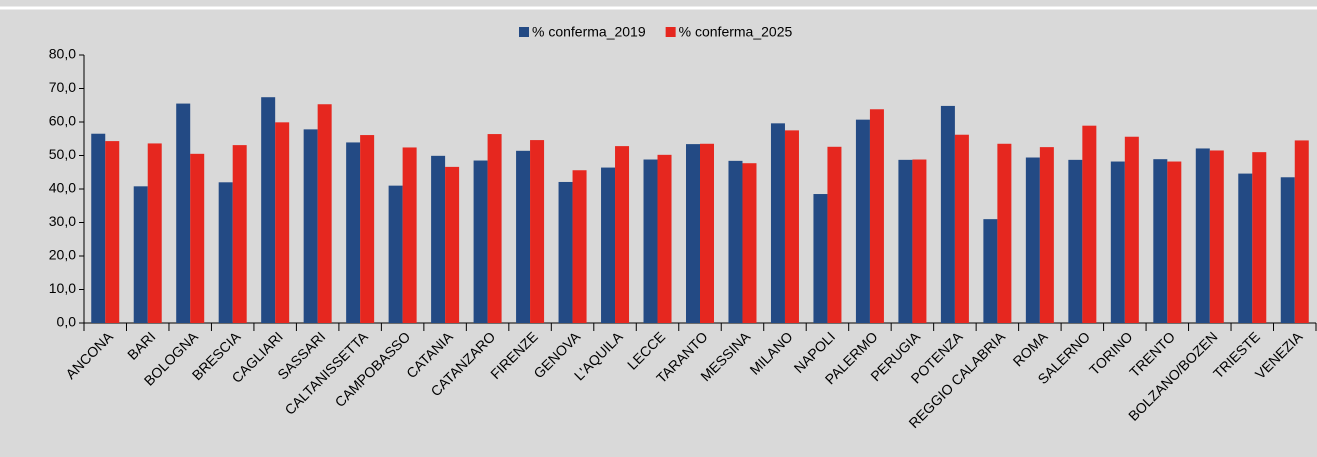 The image size is (1317, 457). Describe the element at coordinates (736, 32) in the screenshot. I see `legend-label: % conferma_2025` at that location.